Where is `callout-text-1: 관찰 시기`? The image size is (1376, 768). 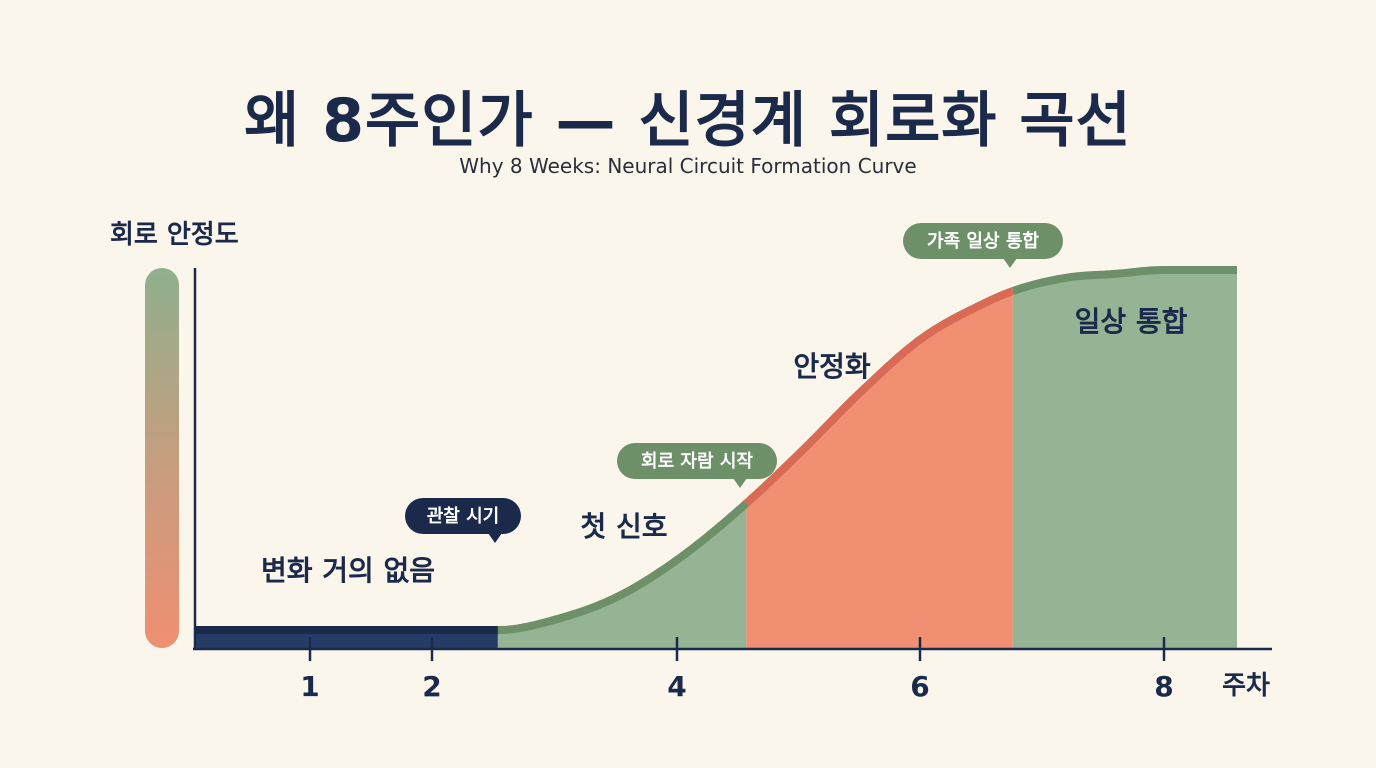 callout-text-1: 관찰 시기 is located at coordinates (463, 516).